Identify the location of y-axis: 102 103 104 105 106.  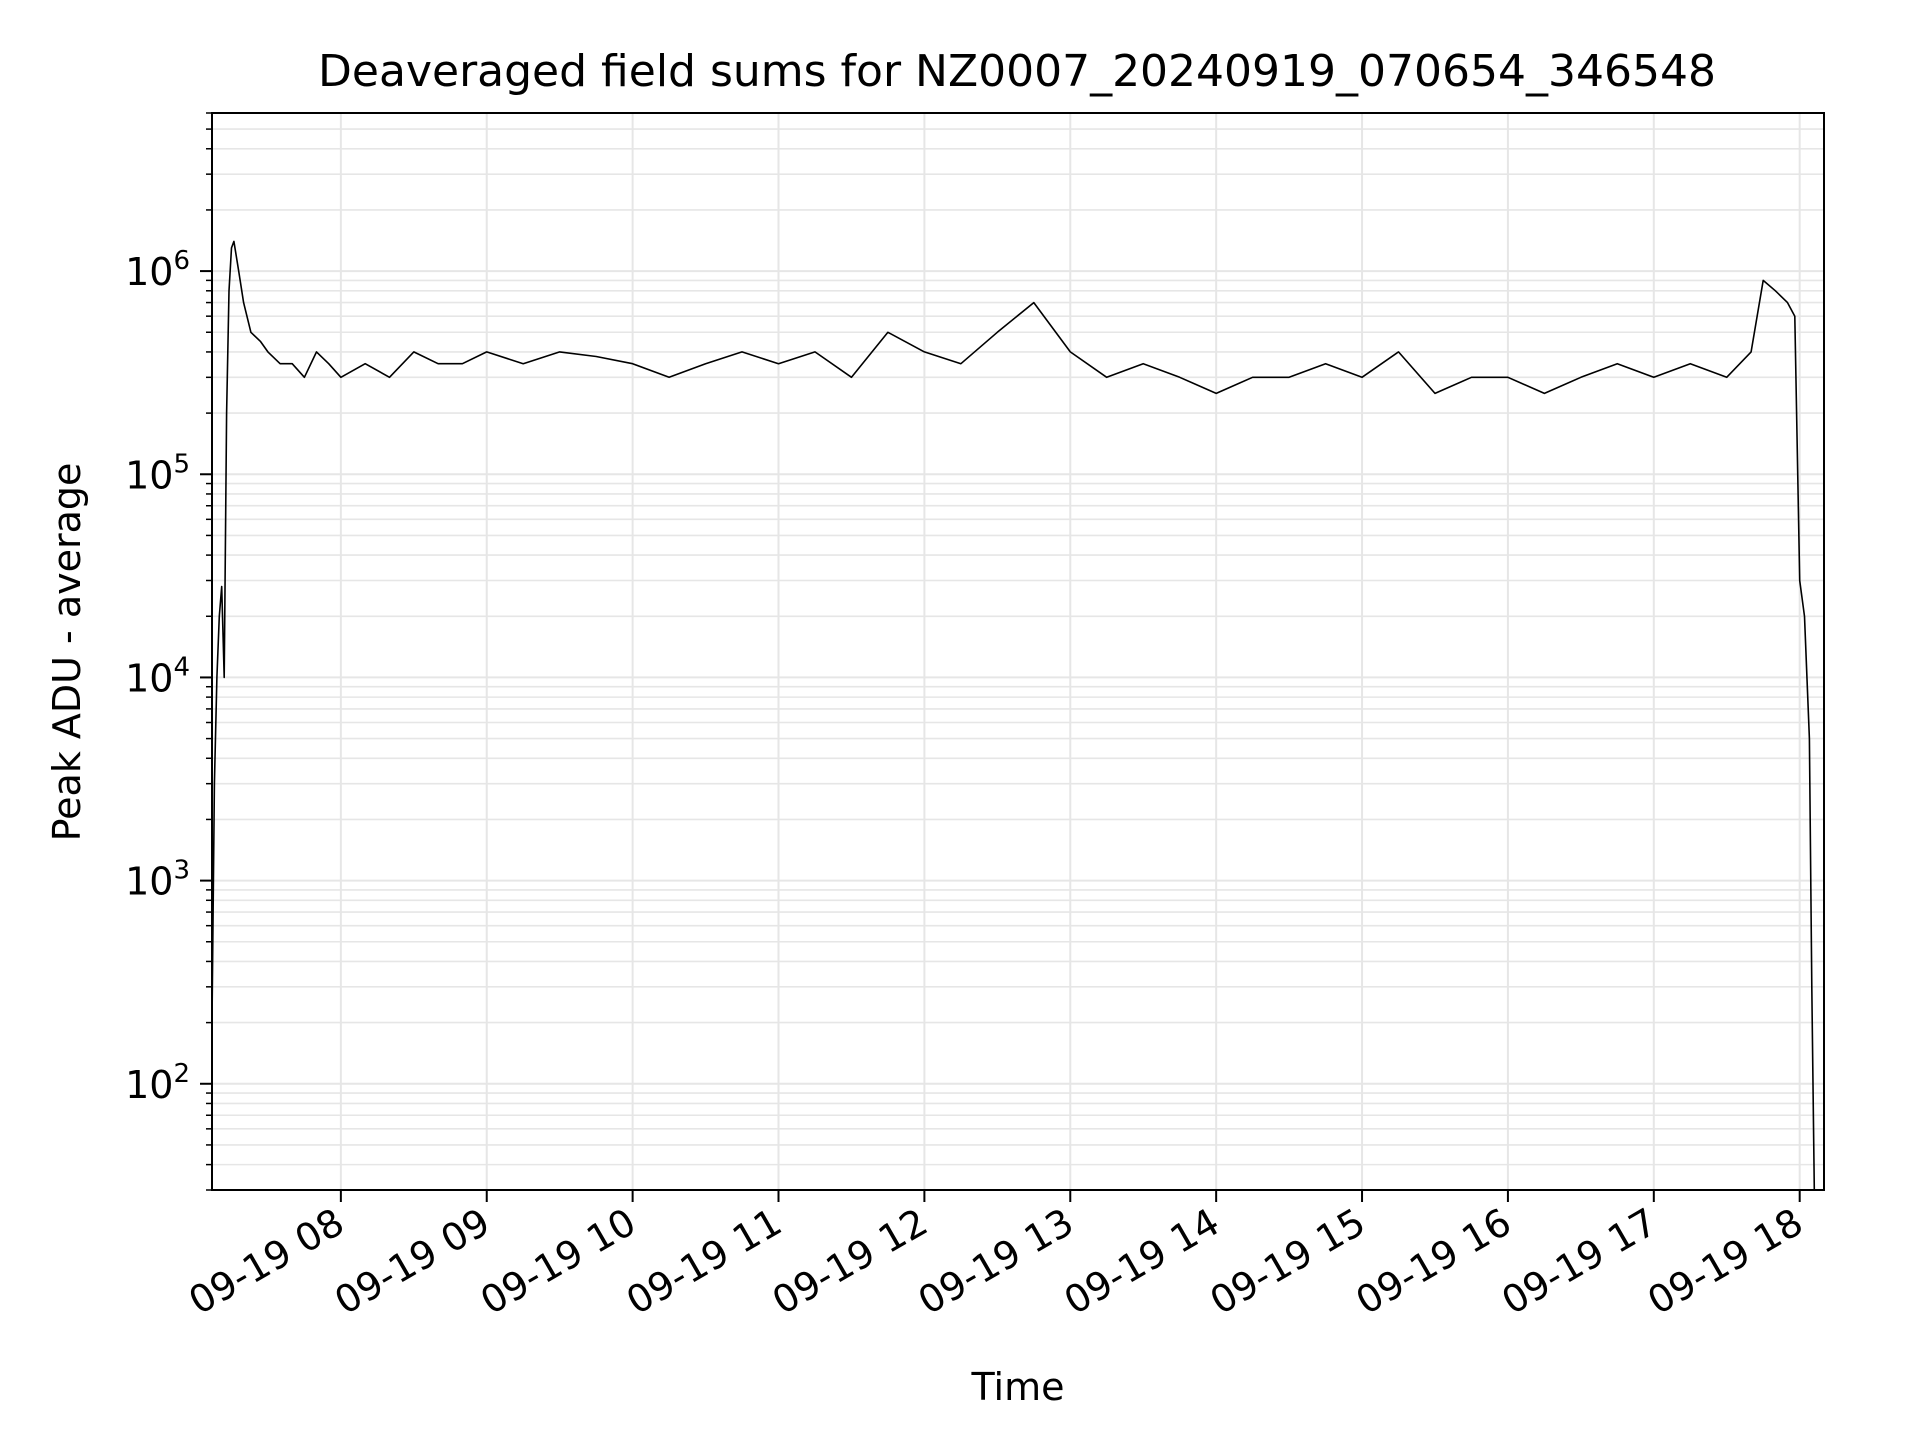
(168, 651).